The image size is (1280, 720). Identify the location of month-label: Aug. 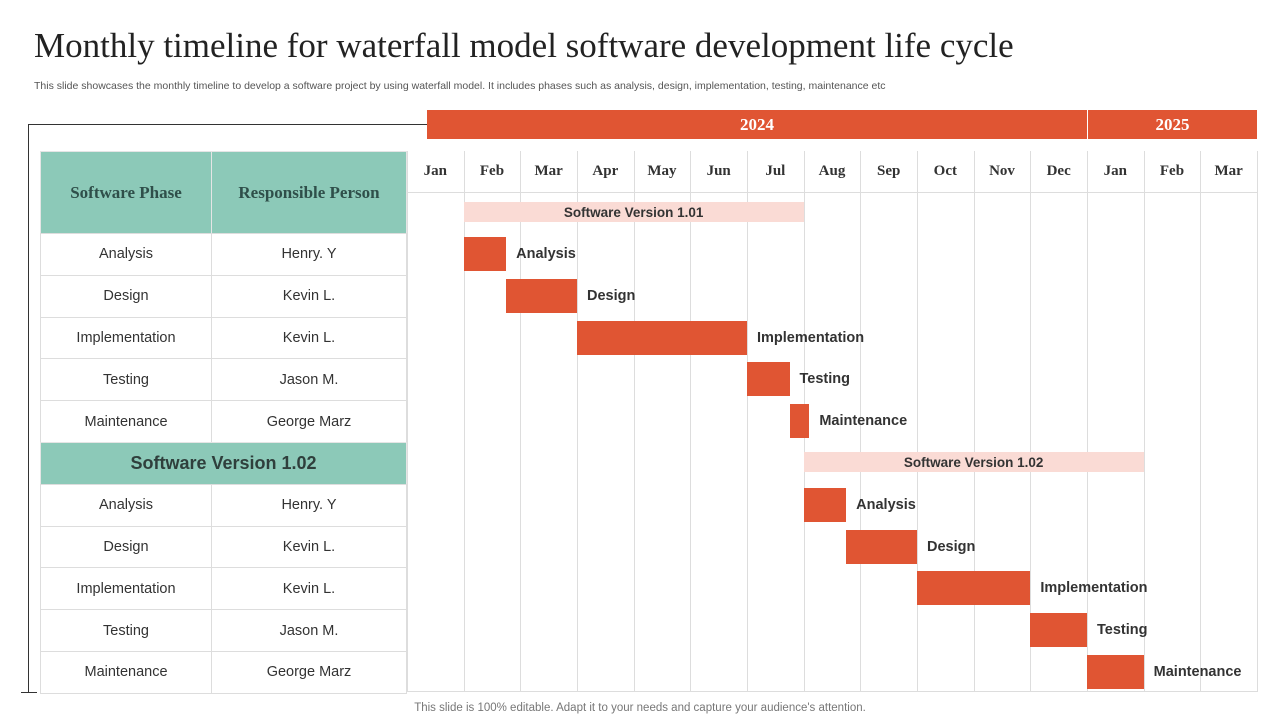
(832, 171).